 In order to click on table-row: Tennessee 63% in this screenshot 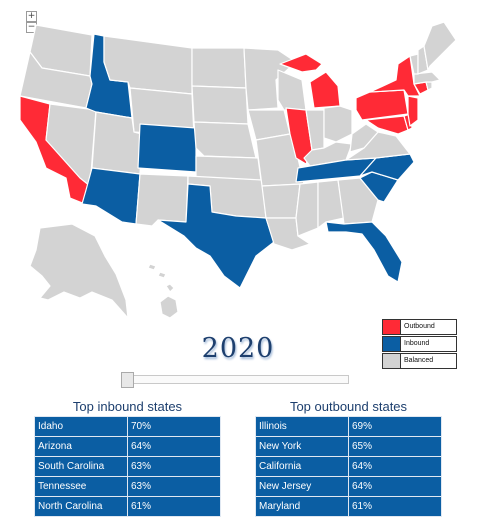, I will do `click(127, 486)`.